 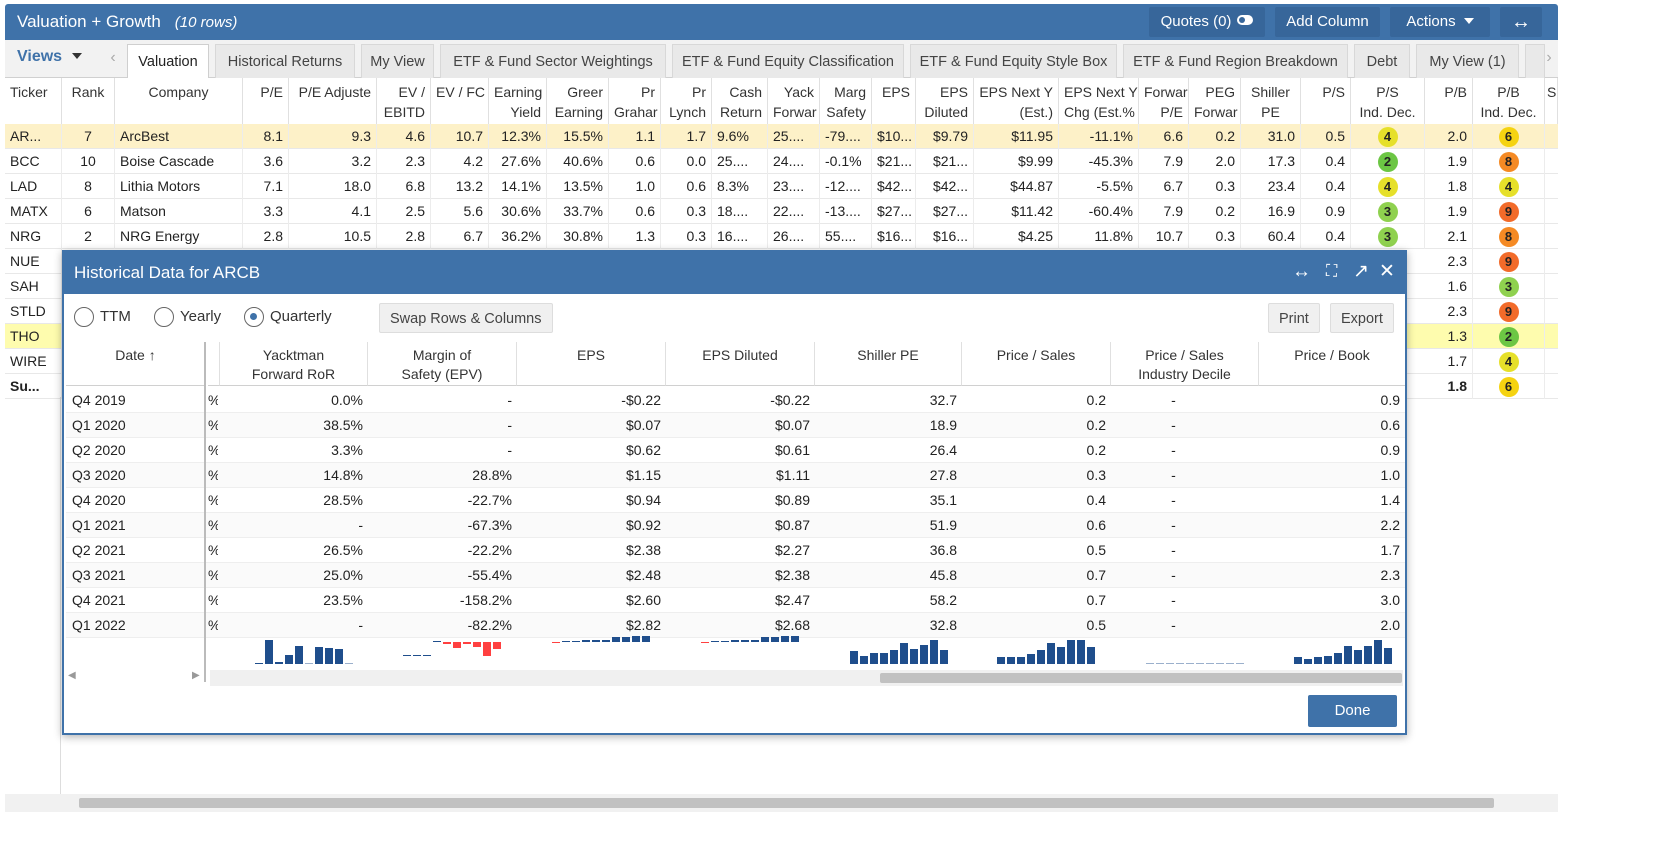 What do you see at coordinates (1141, 678) in the screenshot?
I see `scroll-thumb` at bounding box center [1141, 678].